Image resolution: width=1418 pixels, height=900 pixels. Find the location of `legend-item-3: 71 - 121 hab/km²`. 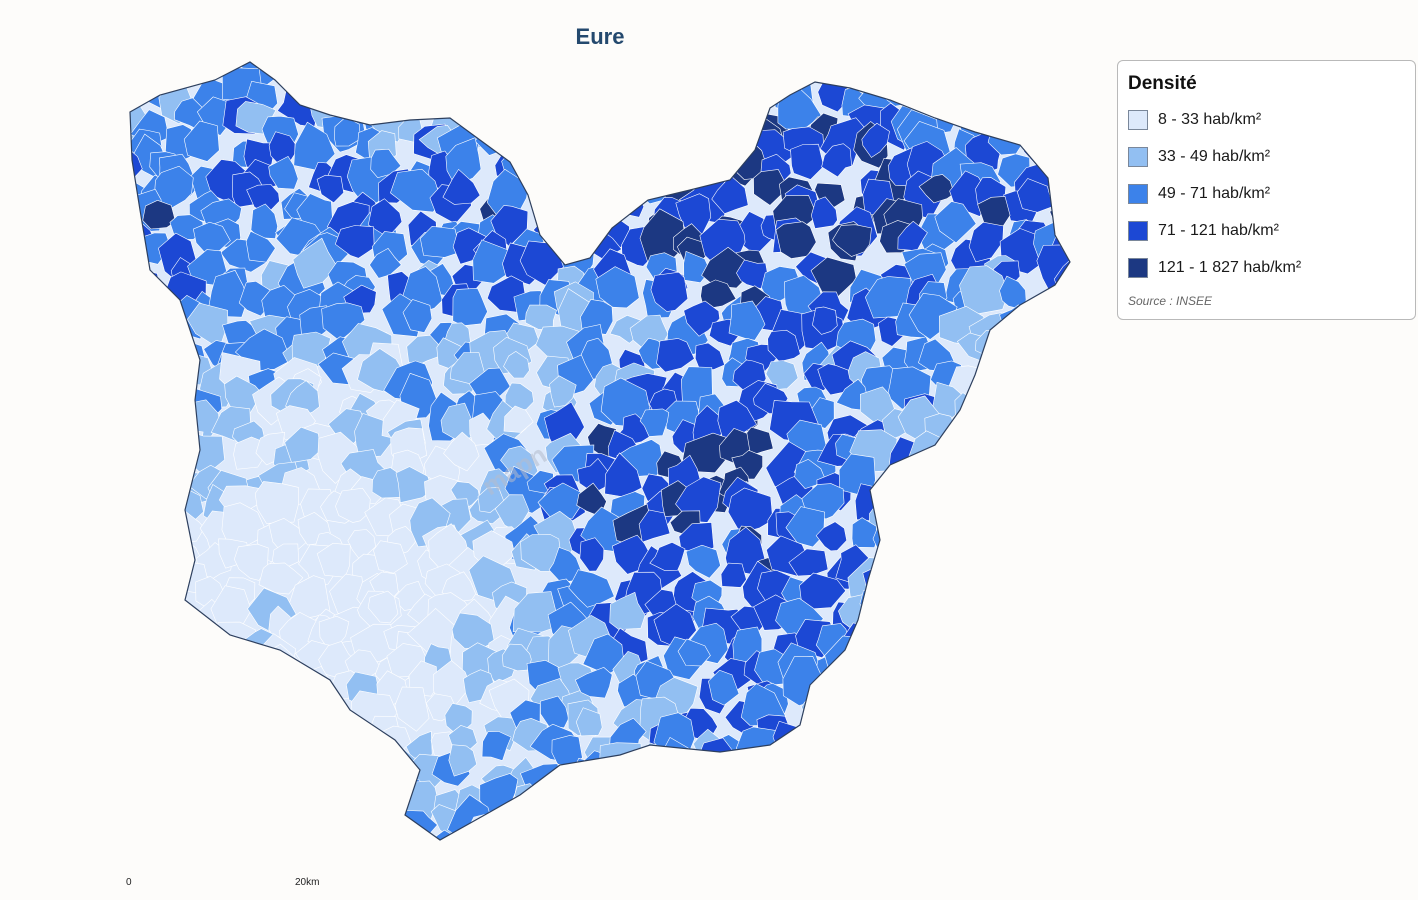

legend-item-3: 71 - 121 hab/km² is located at coordinates (1266, 230).